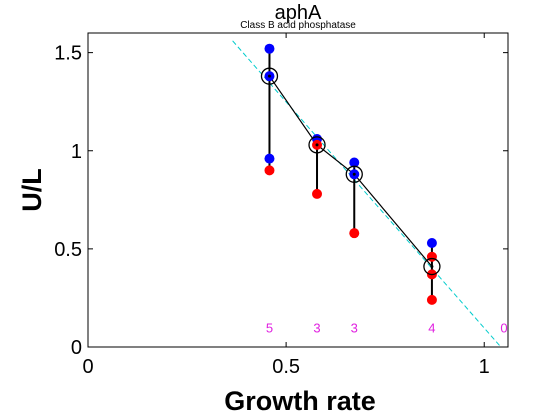 The width and height of the screenshot is (560, 420). I want to click on y-tick-label: 1, so click(76, 152).